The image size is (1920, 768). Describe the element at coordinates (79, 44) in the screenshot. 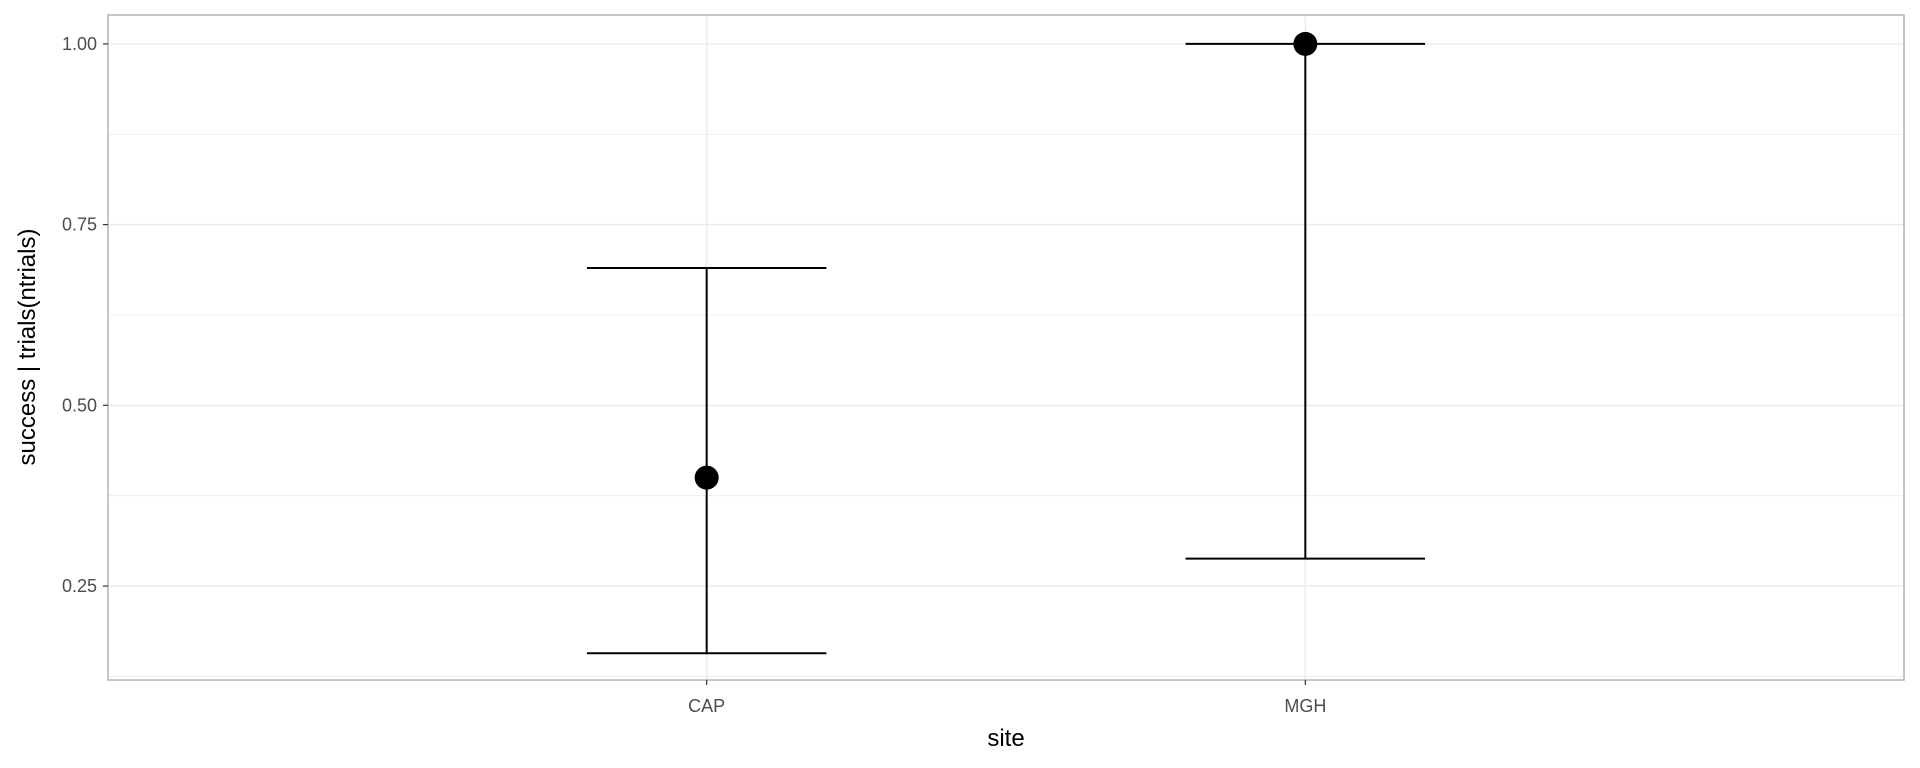

I see `y-tick-label: 1.00` at that location.